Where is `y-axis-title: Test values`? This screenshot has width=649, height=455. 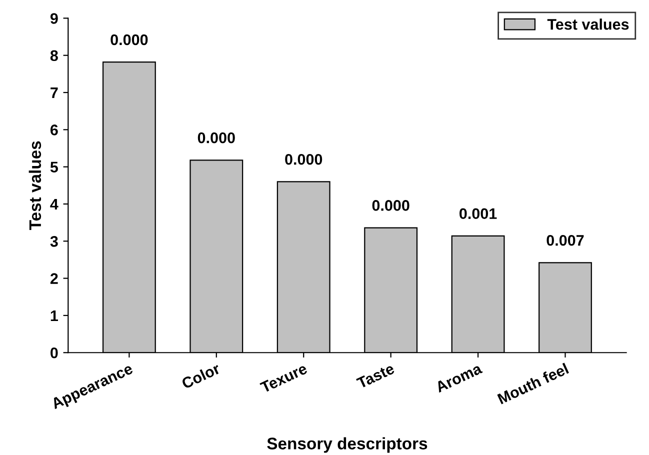
y-axis-title: Test values is located at coordinates (35, 185).